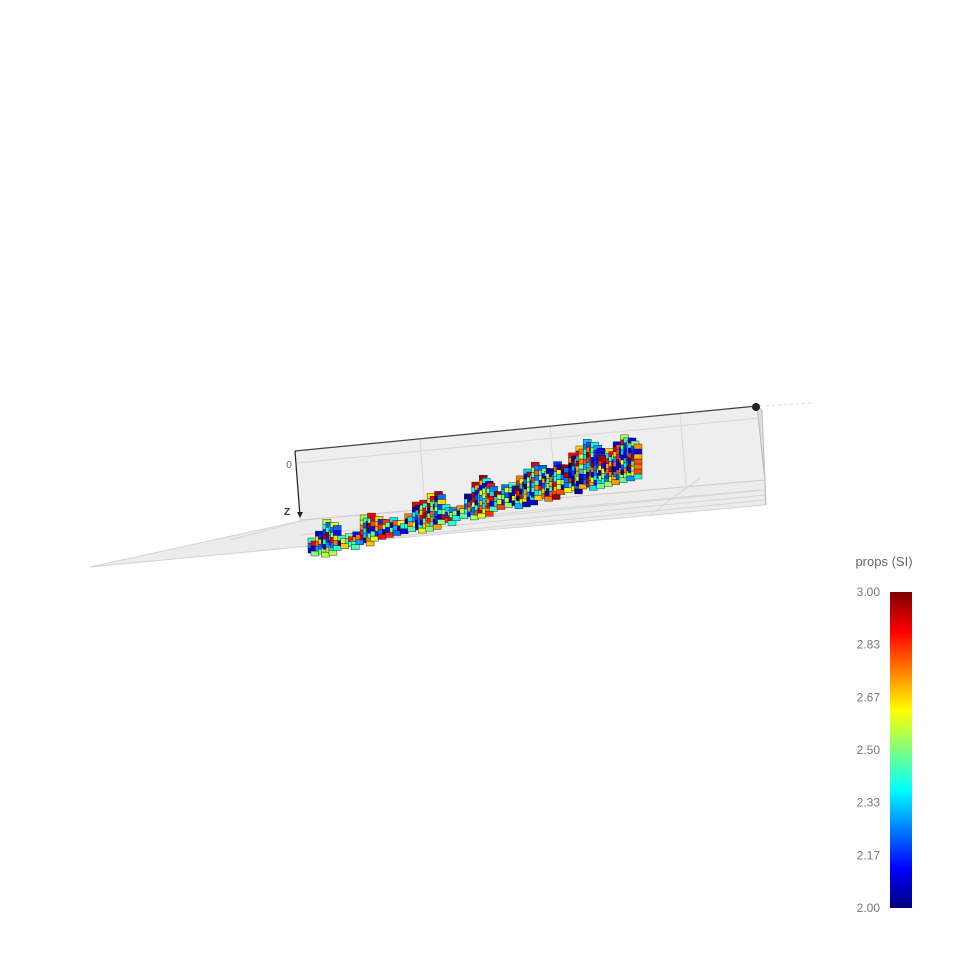  I want to click on colorbar-tick-label: 2.50, so click(869, 750).